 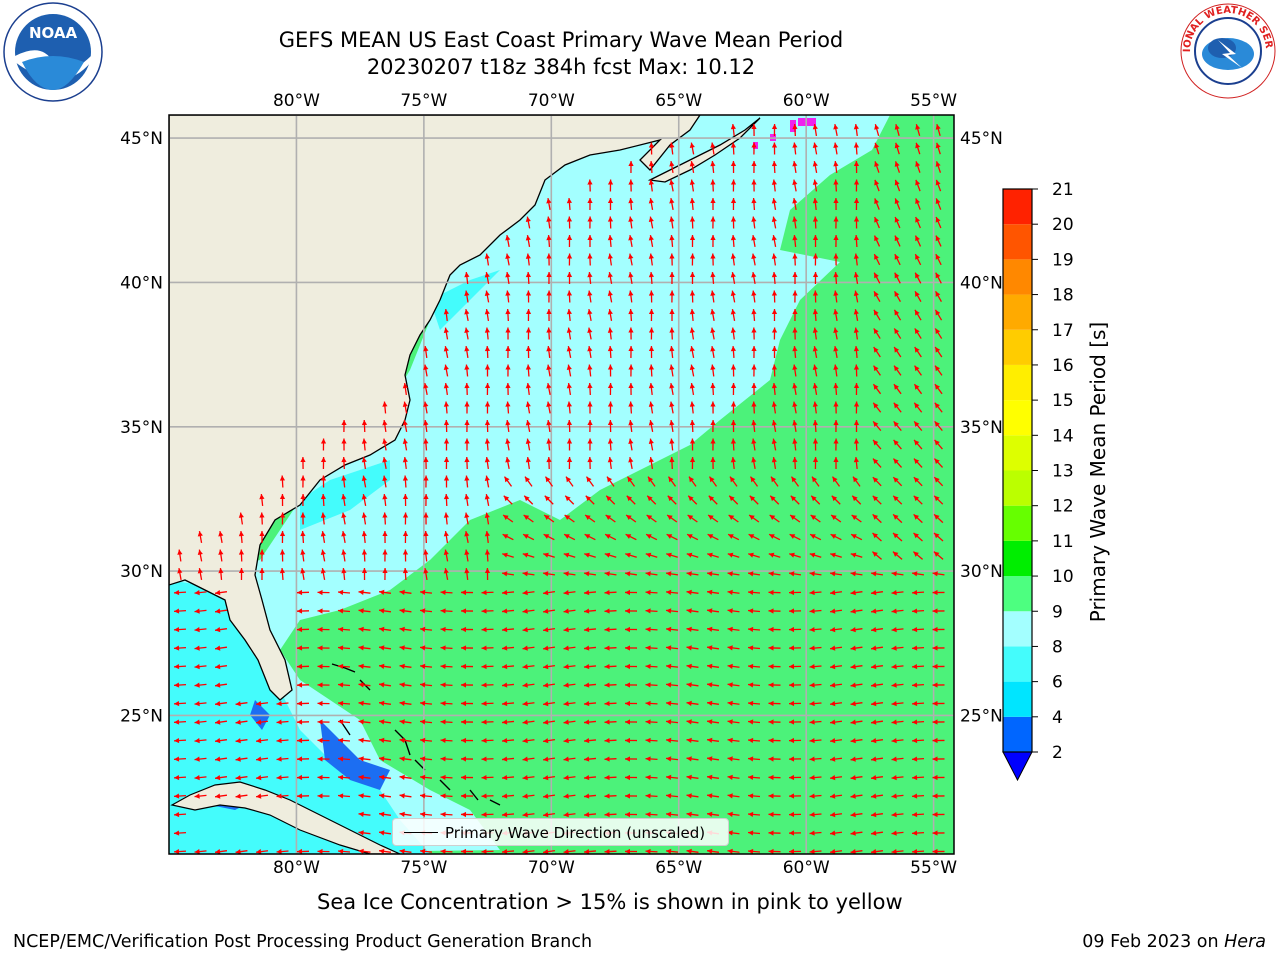 I want to click on colorbar-tick-label: 11, so click(x=1063, y=542).